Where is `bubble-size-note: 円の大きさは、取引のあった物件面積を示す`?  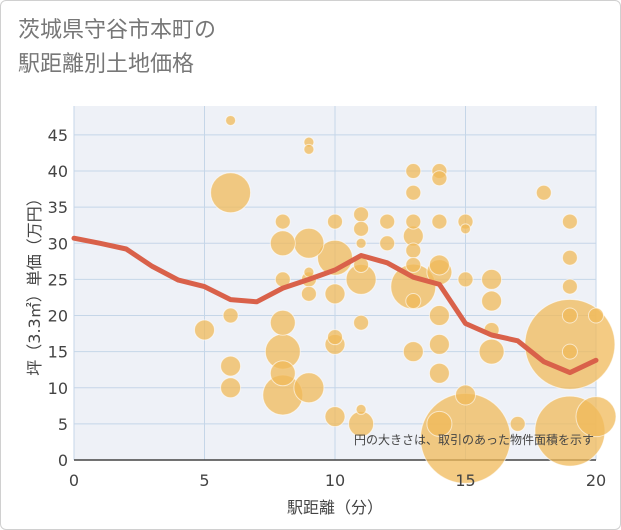
bubble-size-note: 円の大きさは、取引のあった物件面積を示す is located at coordinates (474, 439).